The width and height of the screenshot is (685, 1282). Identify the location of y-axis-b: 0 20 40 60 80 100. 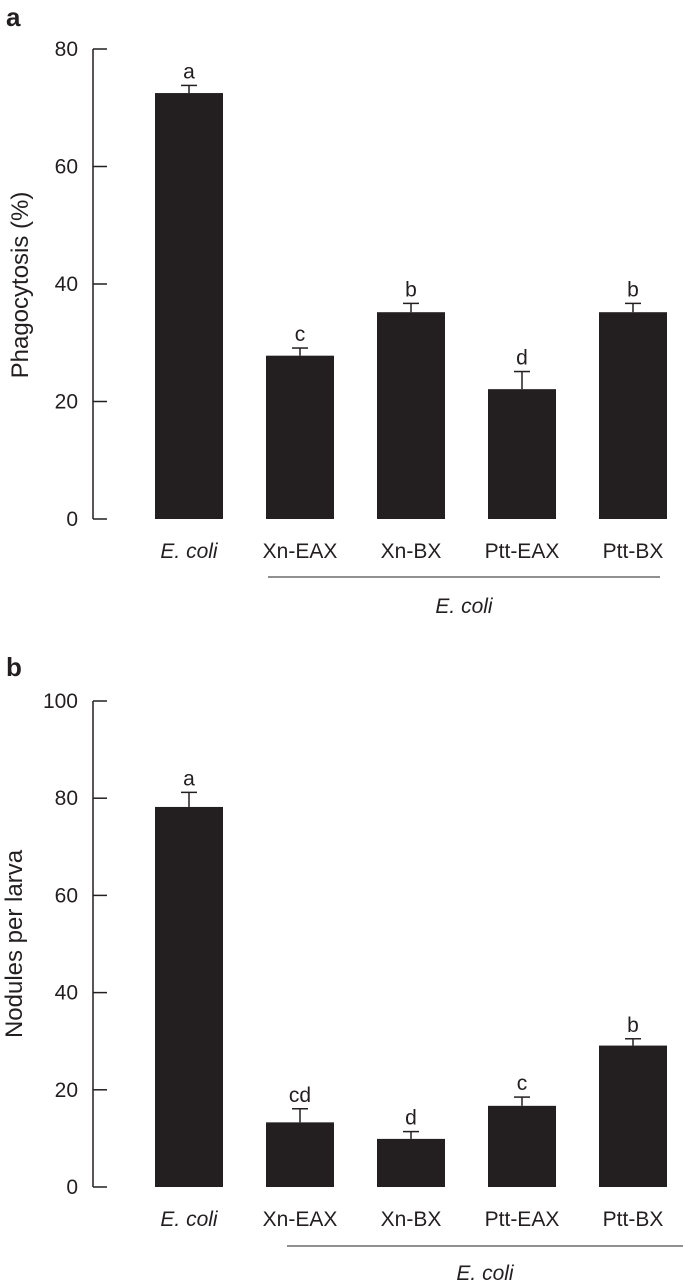
(75, 944).